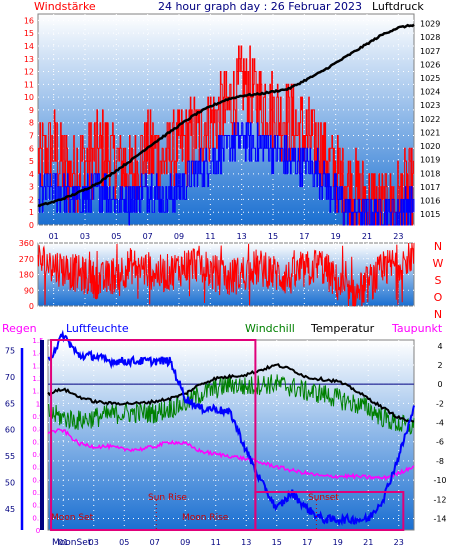 This screenshot has height=550, width=462. I want to click on direction-tick: 270, so click(26, 259).